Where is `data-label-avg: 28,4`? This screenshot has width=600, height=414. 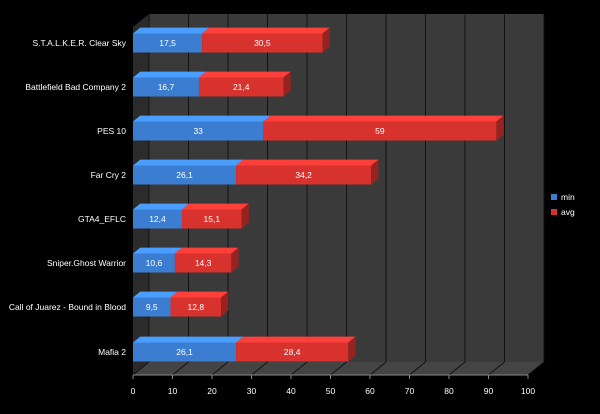 data-label-avg: 28,4 is located at coordinates (292, 352).